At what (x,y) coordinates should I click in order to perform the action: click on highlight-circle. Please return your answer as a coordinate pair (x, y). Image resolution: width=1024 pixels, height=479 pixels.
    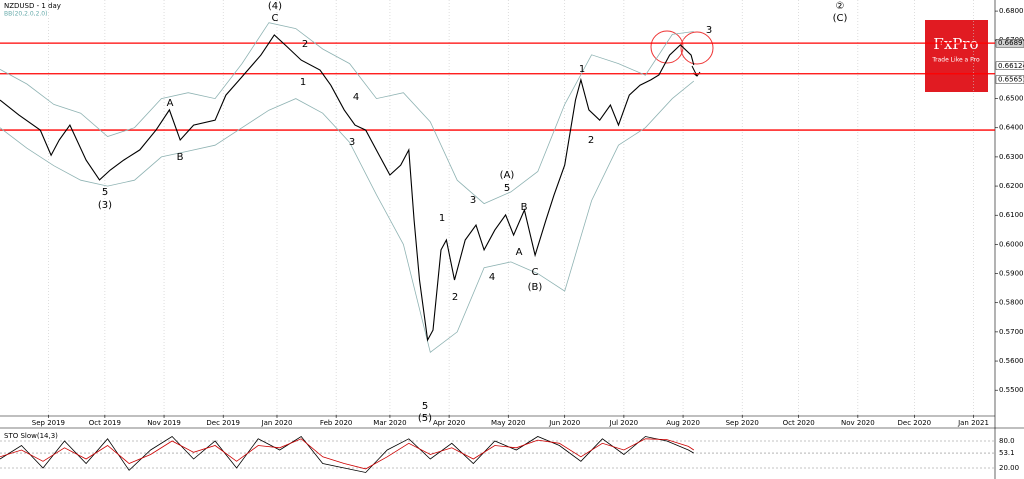
    Looking at the image, I should click on (697, 48).